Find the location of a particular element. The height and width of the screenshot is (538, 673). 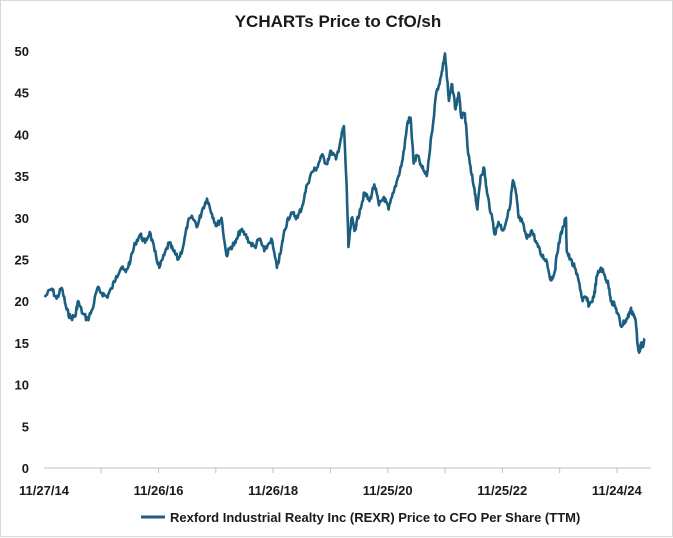

y-axis-tick-labels: 0 5 10 15 20 25 30 35 40 45 50 is located at coordinates (22, 260).